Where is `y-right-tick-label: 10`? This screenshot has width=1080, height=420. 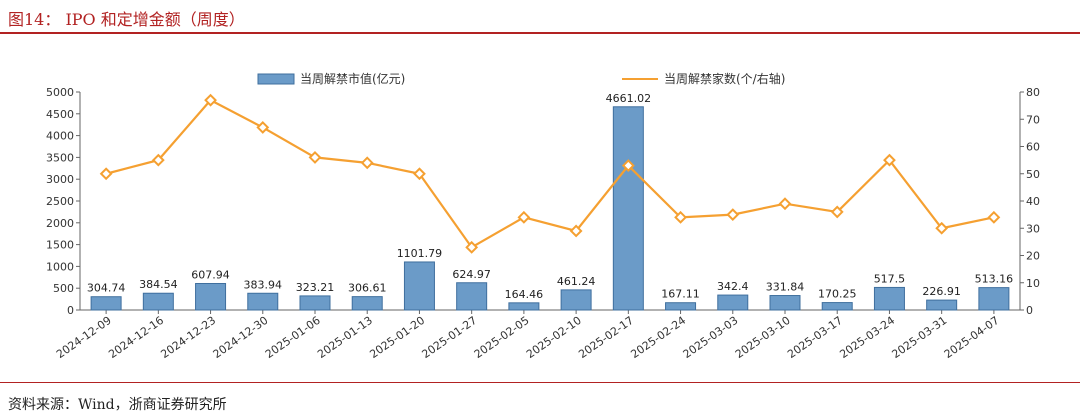 y-right-tick-label: 10 is located at coordinates (1033, 283).